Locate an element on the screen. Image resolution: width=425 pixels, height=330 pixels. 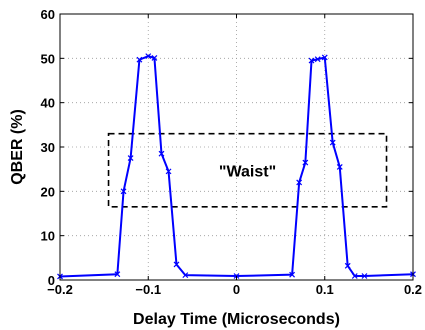
y-tick-label: 50 is located at coordinates (48, 58).